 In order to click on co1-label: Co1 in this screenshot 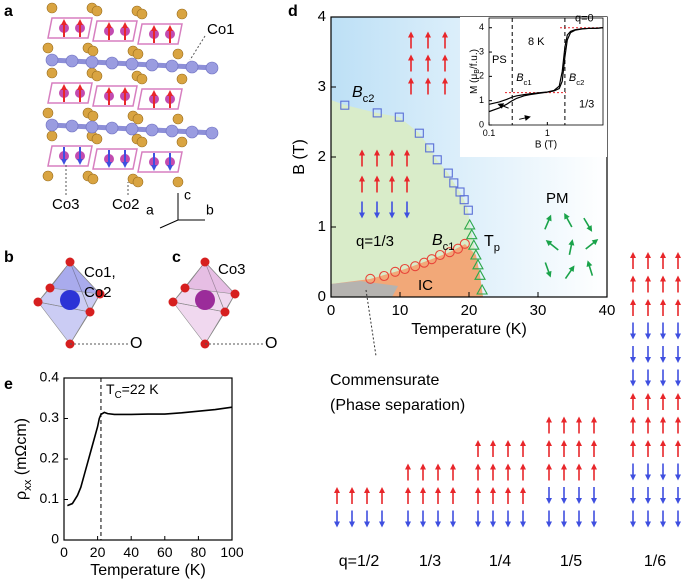, I will do `click(221, 29)`.